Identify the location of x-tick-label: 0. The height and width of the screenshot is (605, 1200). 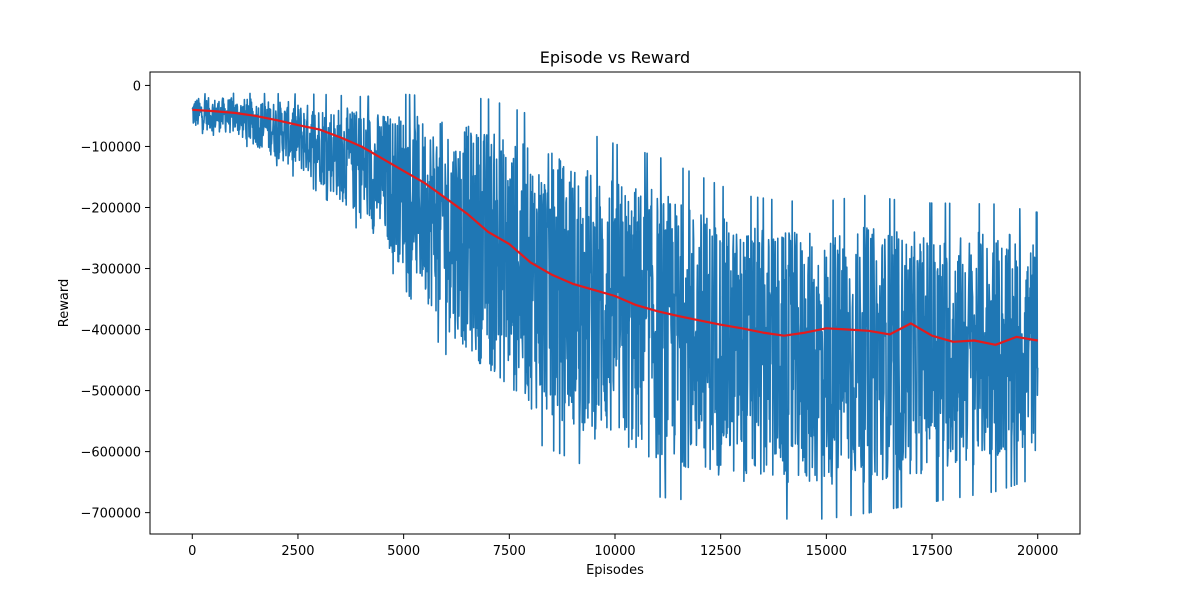
(192, 551).